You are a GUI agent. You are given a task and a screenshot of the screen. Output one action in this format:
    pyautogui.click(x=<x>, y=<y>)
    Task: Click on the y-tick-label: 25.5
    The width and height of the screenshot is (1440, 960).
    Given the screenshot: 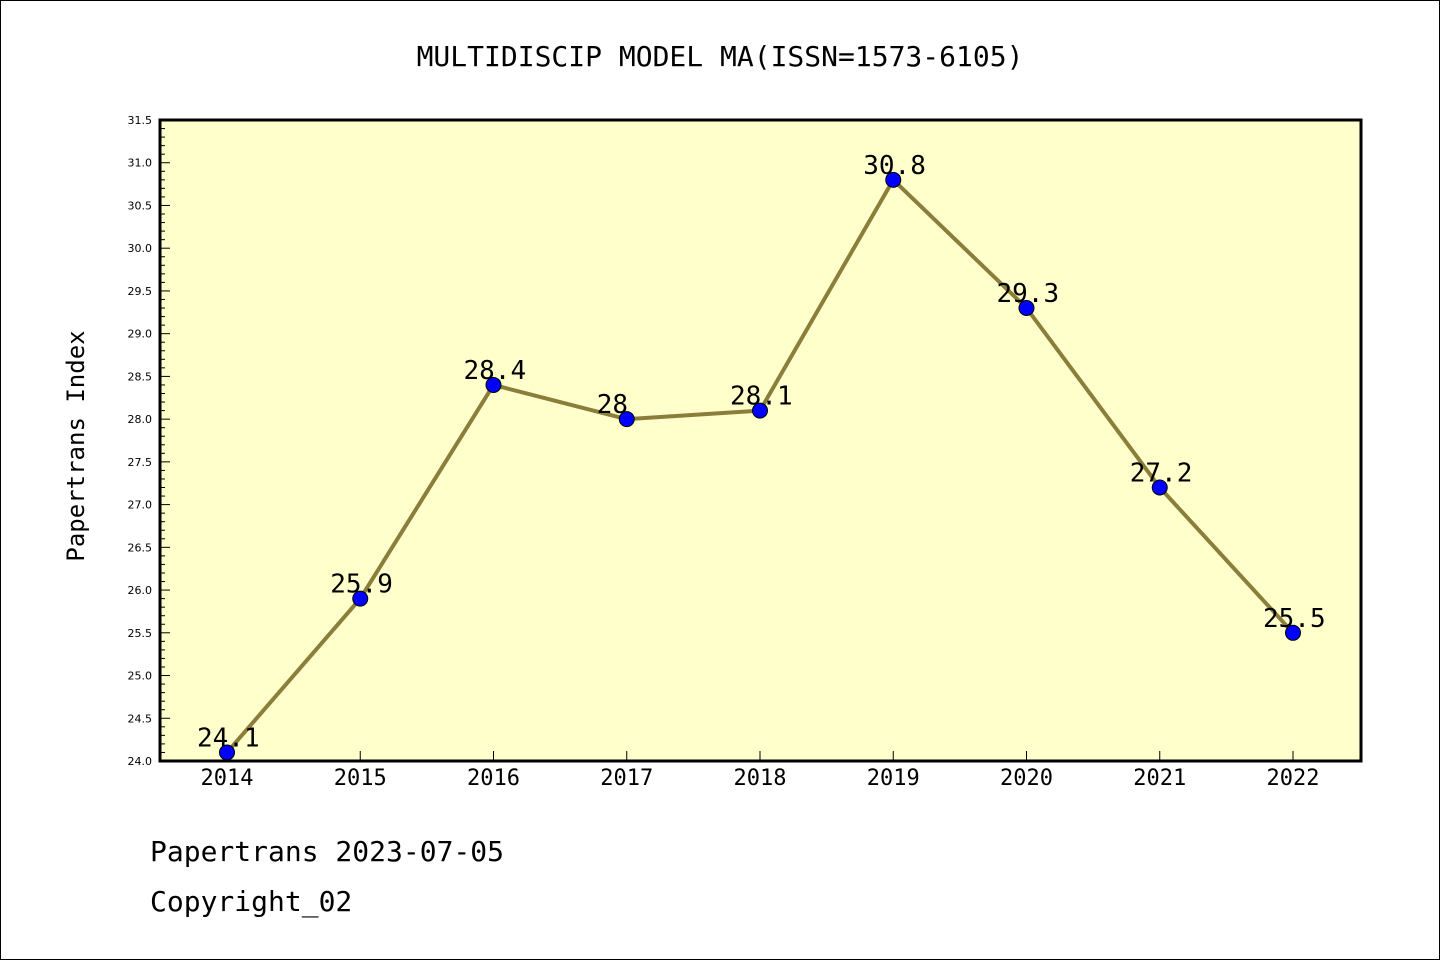 What is the action you would take?
    pyautogui.click(x=140, y=633)
    